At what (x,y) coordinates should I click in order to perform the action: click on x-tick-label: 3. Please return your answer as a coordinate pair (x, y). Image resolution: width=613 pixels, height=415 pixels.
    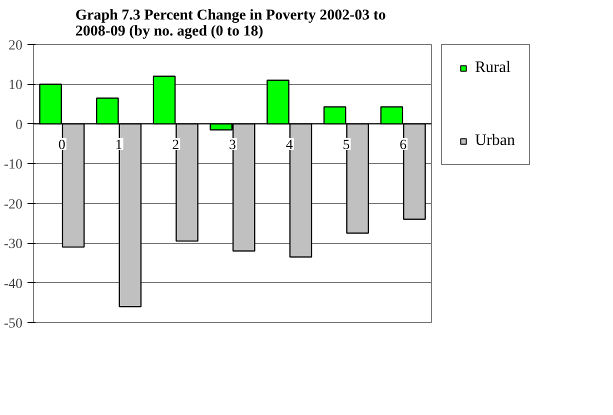
    Looking at the image, I should click on (232, 145).